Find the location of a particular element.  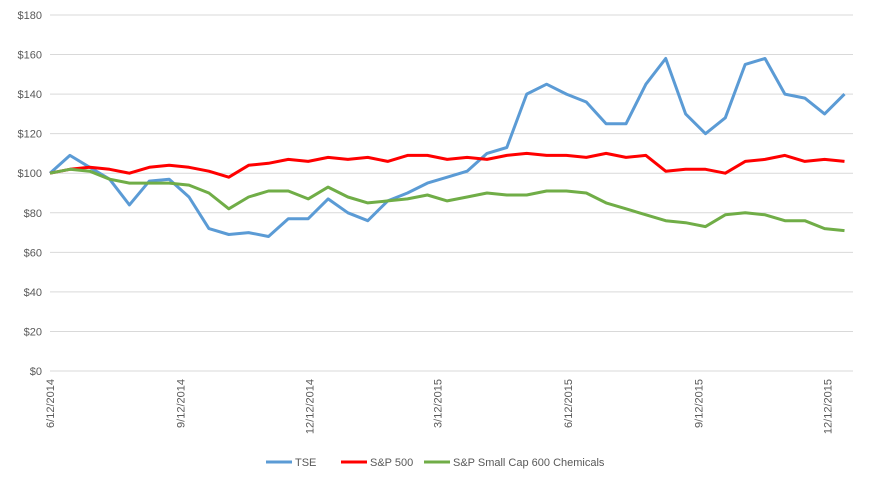

y-tick-label: $140 is located at coordinates (30, 95).